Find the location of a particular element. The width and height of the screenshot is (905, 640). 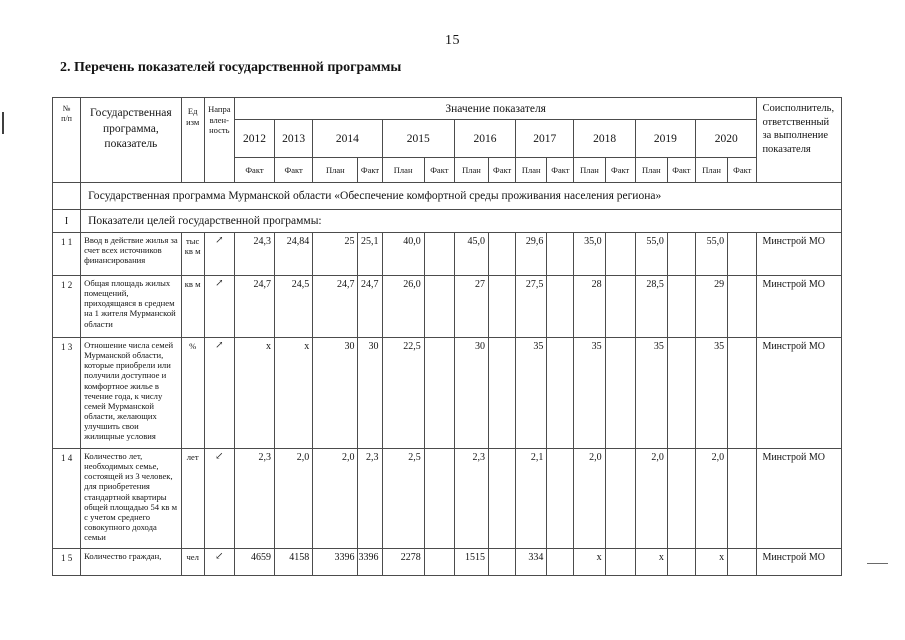

scan-artifact-right-dash is located at coordinates (877, 563).